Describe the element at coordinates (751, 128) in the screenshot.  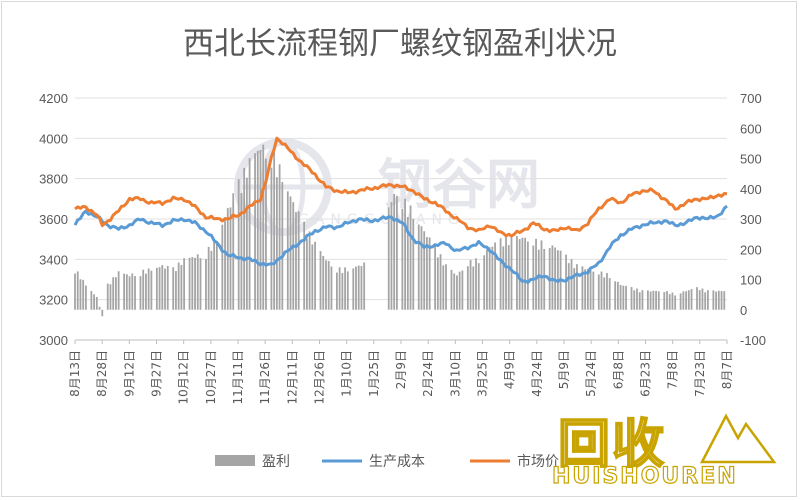
I see `y-right-tick-label: 600` at that location.